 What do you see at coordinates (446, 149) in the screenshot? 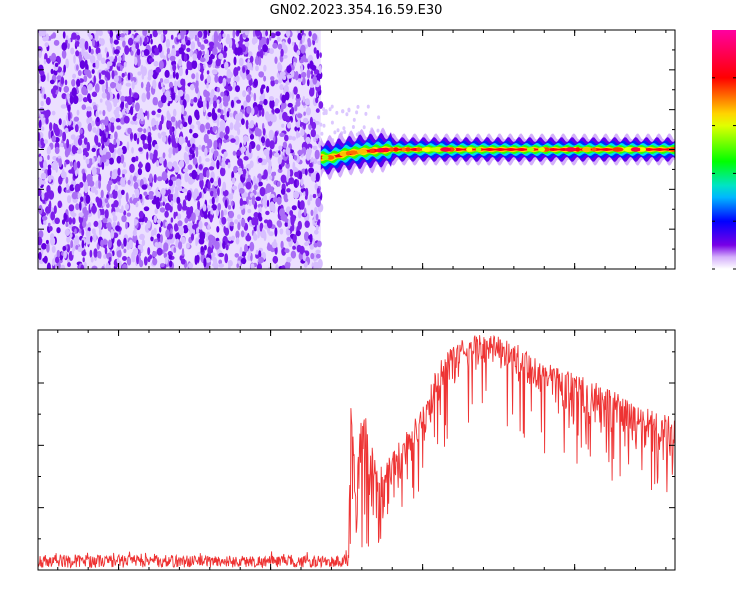
I see `signal-blob` at bounding box center [446, 149].